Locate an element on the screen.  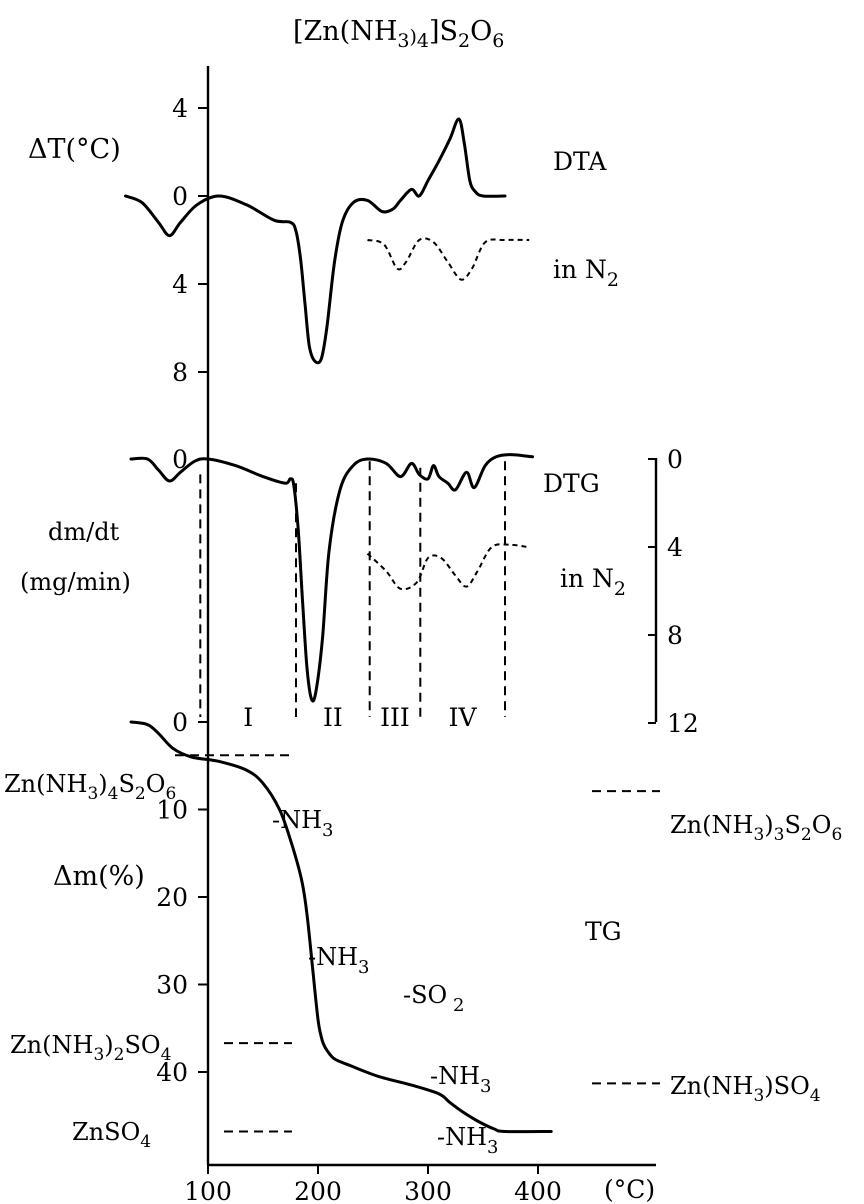
dta-ytick-3-label: 8 is located at coordinates (180, 372).